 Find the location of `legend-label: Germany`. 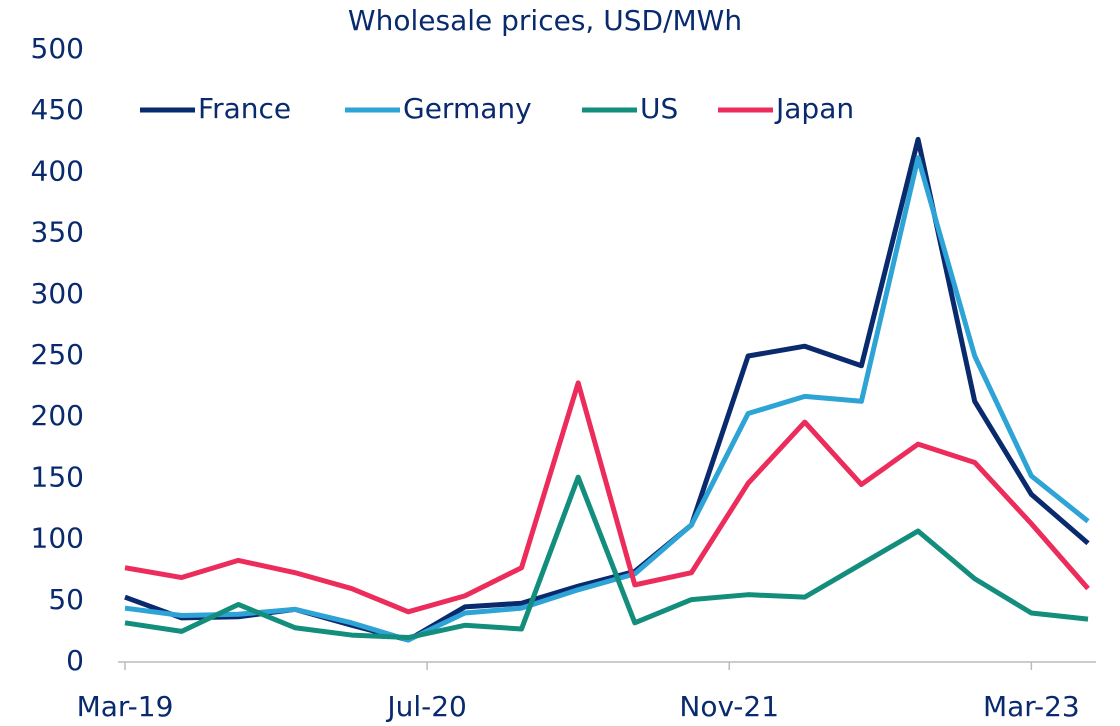

legend-label: Germany is located at coordinates (467, 108).